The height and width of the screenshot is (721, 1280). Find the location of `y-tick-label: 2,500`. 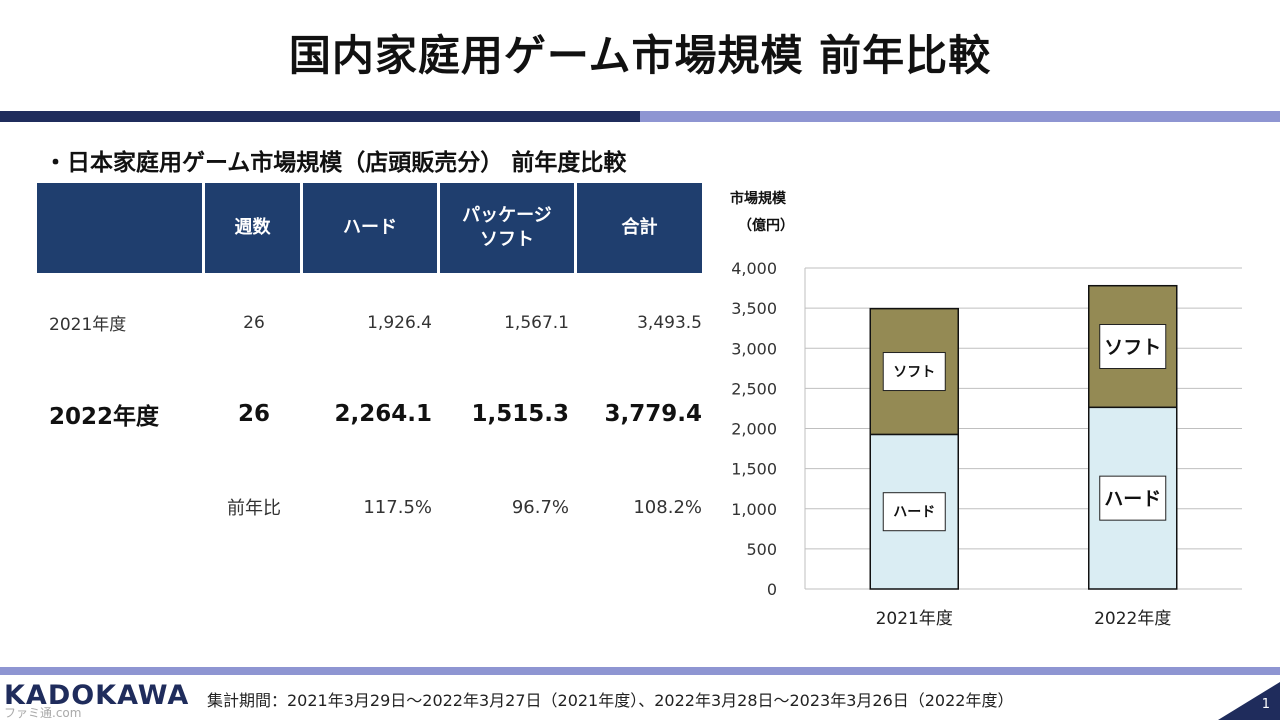

y-tick-label: 2,500 is located at coordinates (754, 388).